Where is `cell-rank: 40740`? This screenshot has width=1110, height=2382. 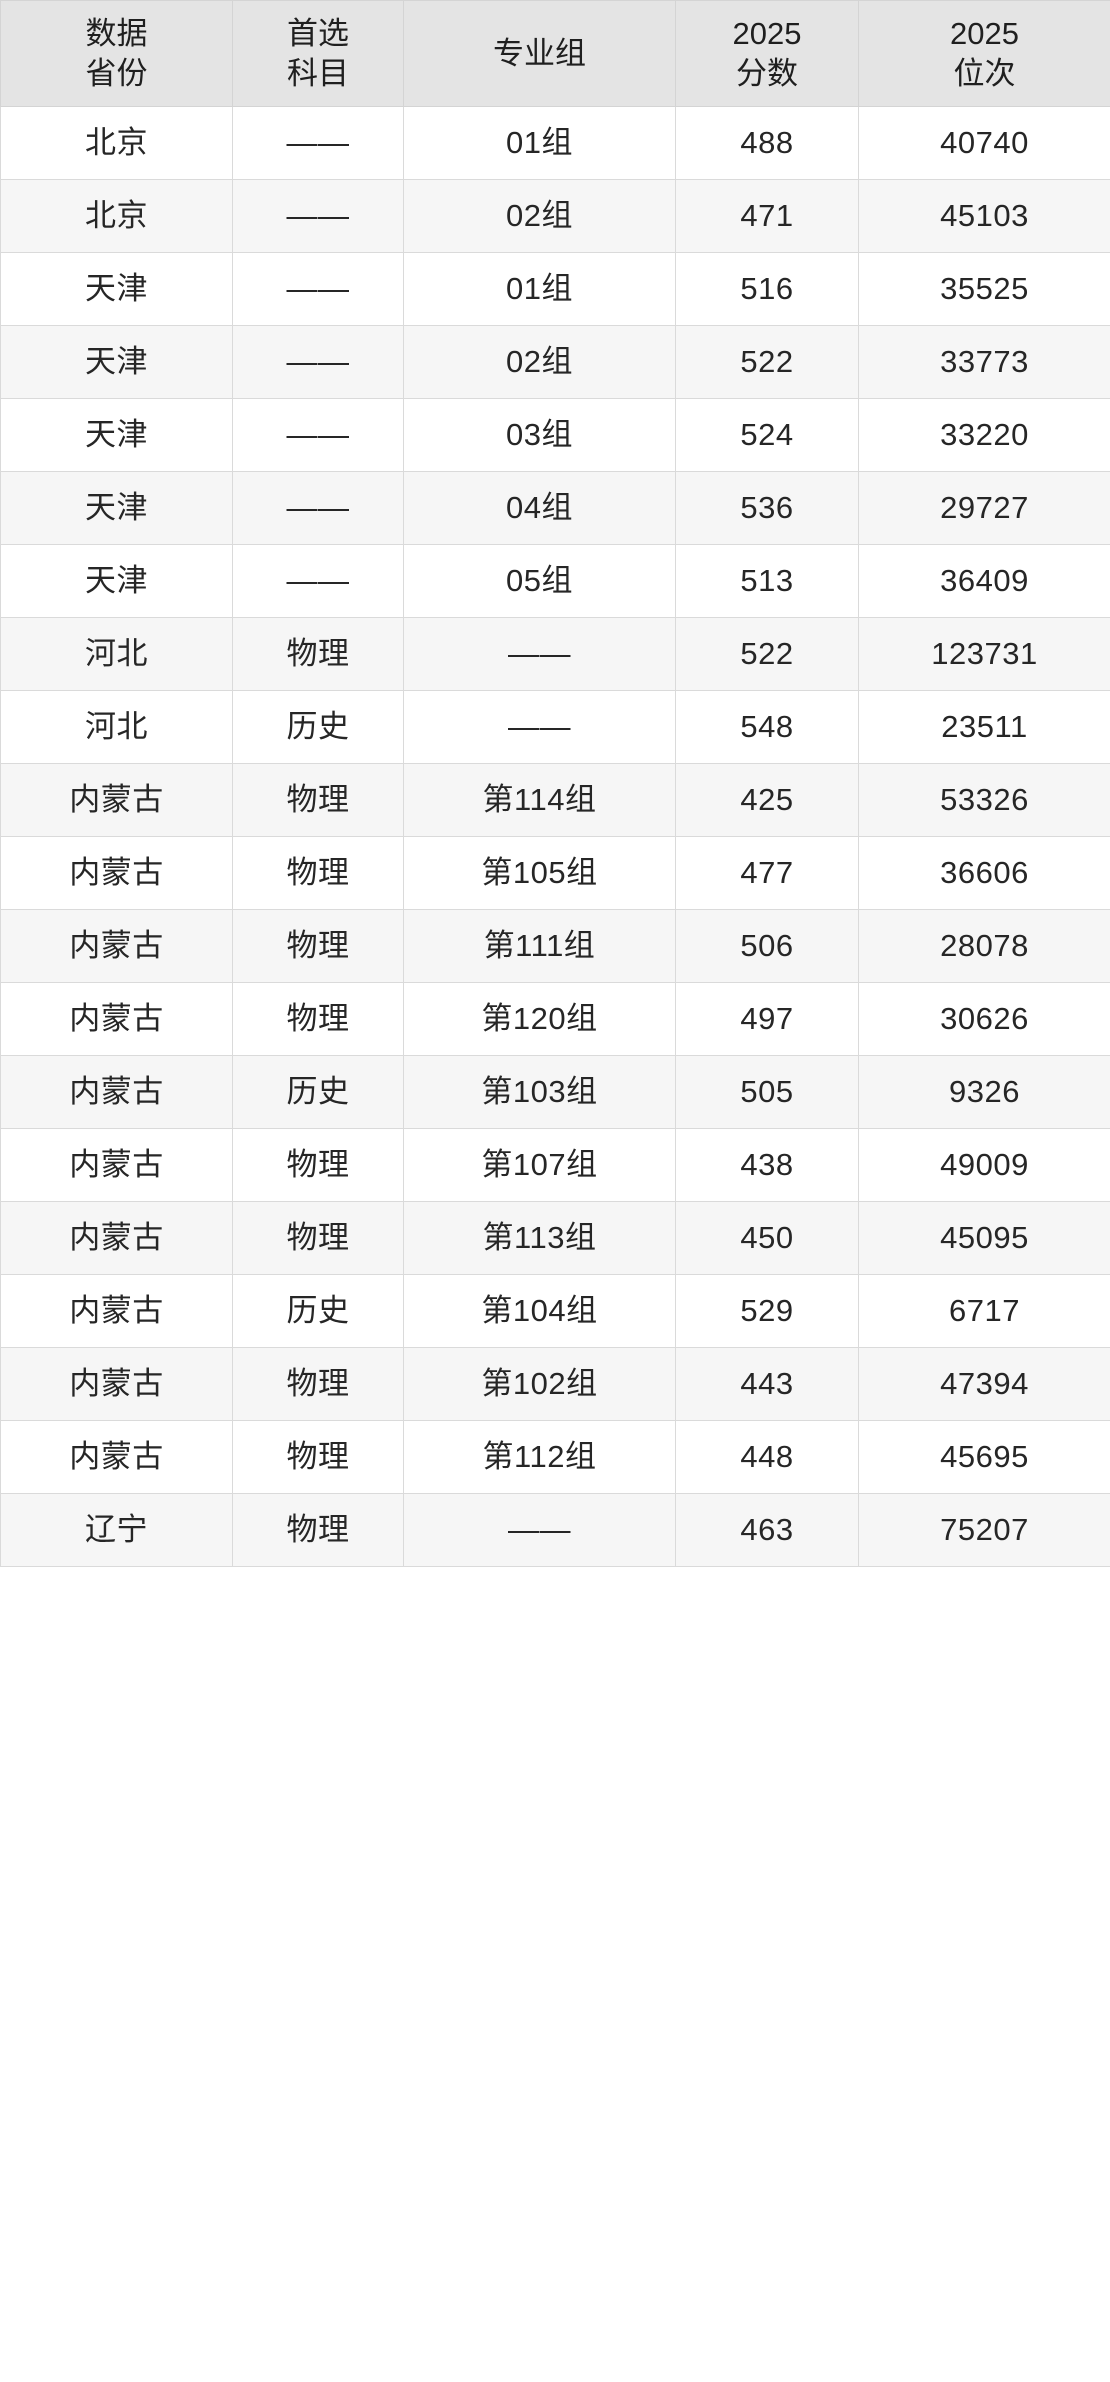
cell-rank: 40740 is located at coordinates (984, 143).